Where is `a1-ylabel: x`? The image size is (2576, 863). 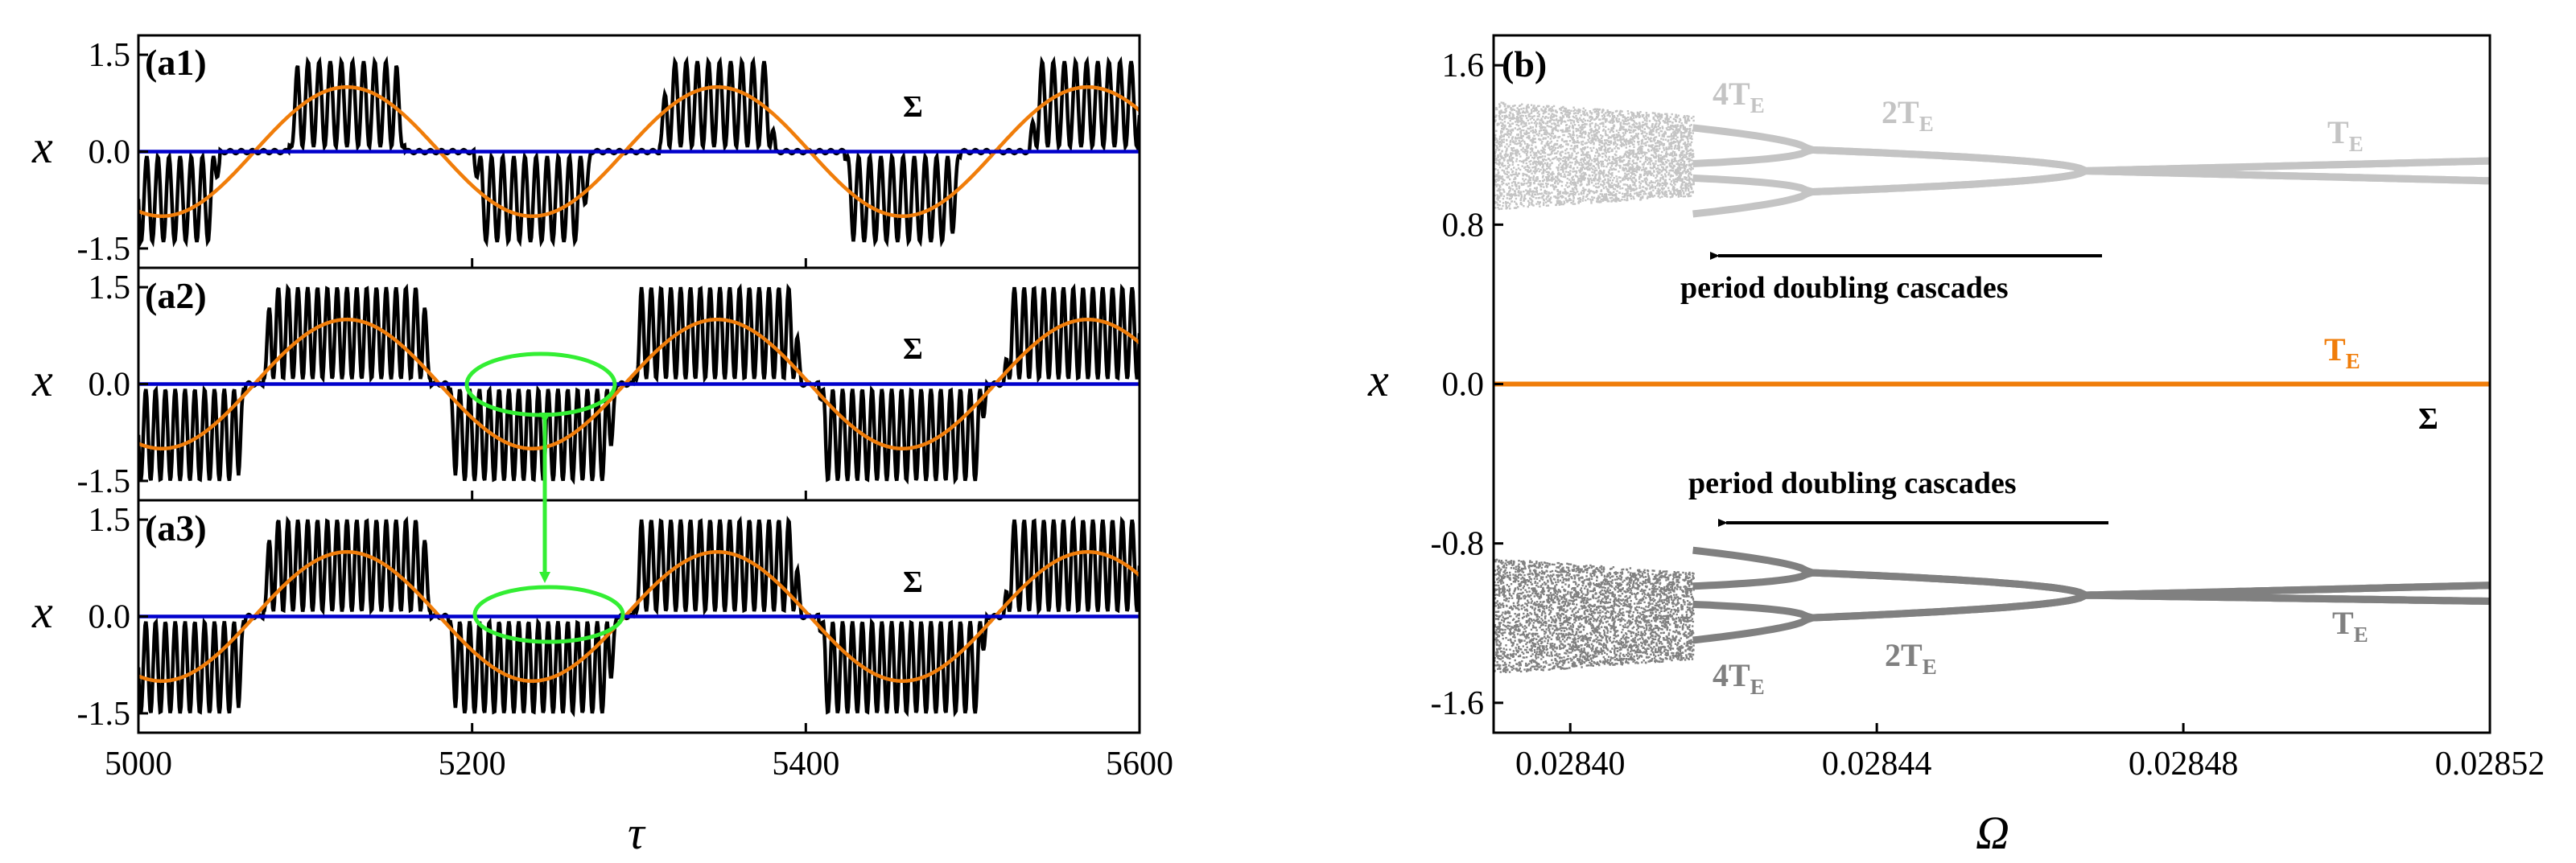 a1-ylabel: x is located at coordinates (42, 147).